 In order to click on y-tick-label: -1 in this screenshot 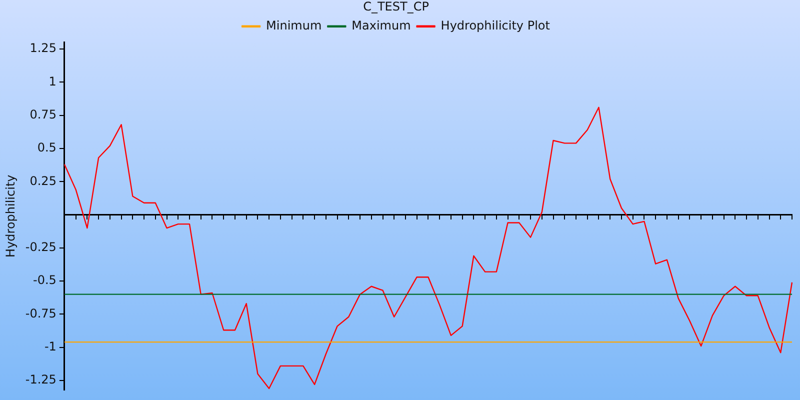, I will do `click(50, 346)`.